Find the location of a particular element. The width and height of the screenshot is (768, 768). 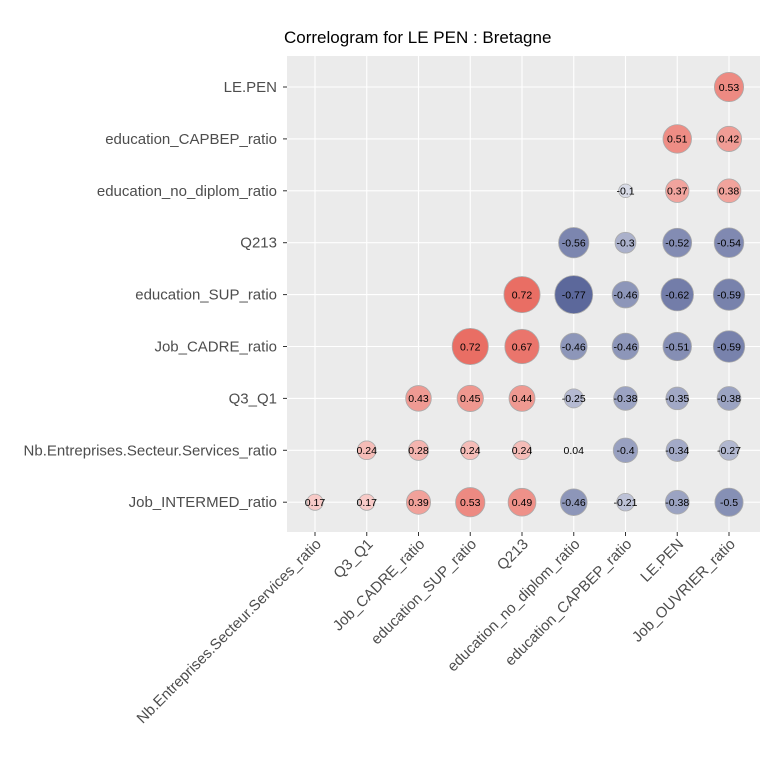

correlation-value-label: -0.77 is located at coordinates (574, 295).